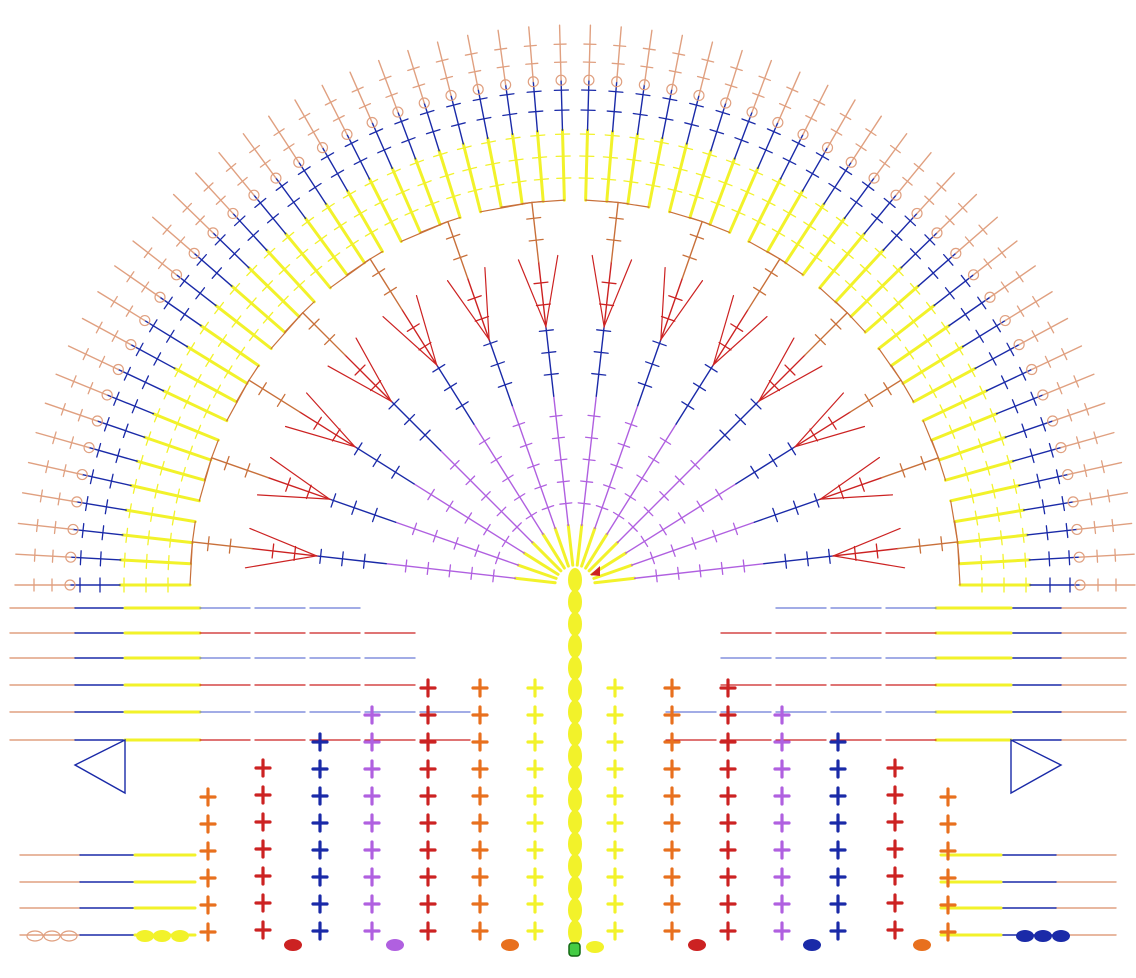 Image resolution: width=1136 pixels, height=978 pixels. I want to click on branch-line, so click(308, 307).